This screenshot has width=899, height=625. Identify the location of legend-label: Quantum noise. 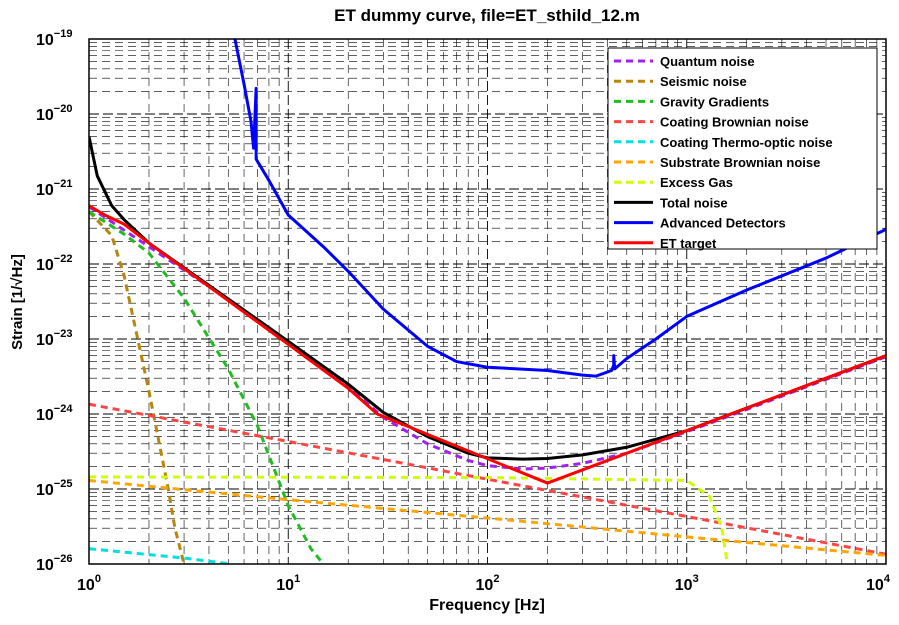
(707, 61).